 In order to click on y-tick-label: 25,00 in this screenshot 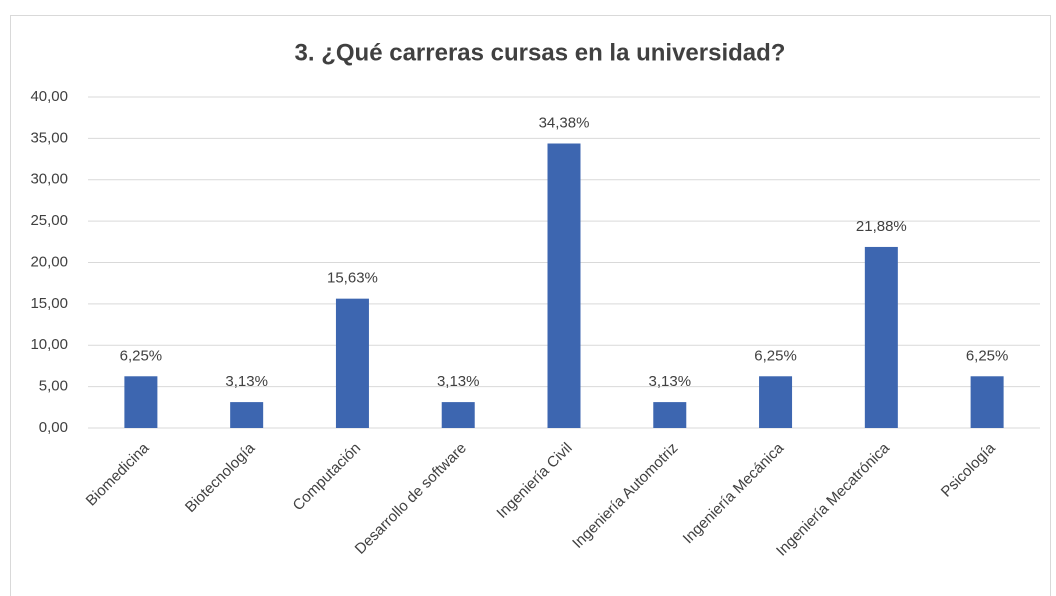, I will do `click(49, 220)`.